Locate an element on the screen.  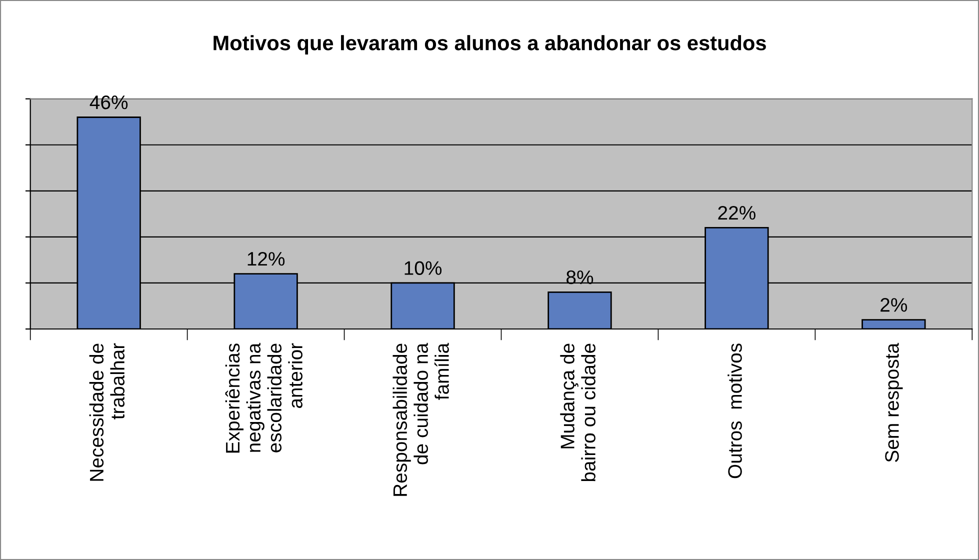
data-label: 2% is located at coordinates (894, 305).